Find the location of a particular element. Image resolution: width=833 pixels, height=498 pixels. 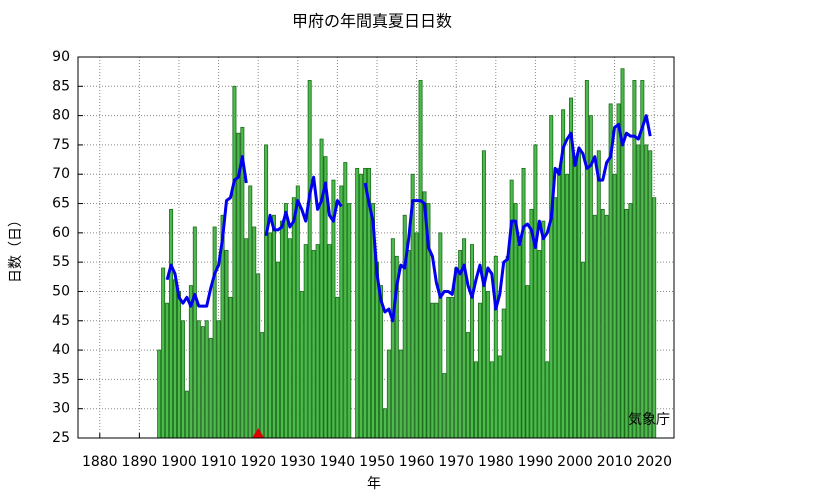

y-tick-label: 80 is located at coordinates (61, 116).